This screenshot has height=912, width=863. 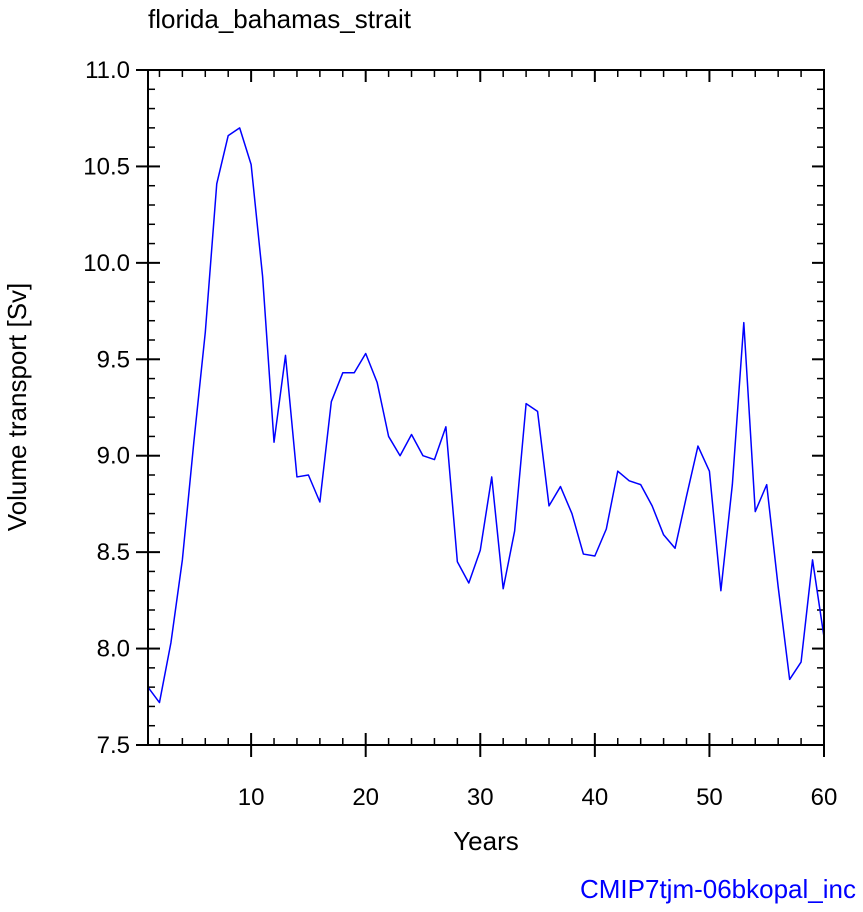 I want to click on x-axis-title: Years, so click(x=486, y=841).